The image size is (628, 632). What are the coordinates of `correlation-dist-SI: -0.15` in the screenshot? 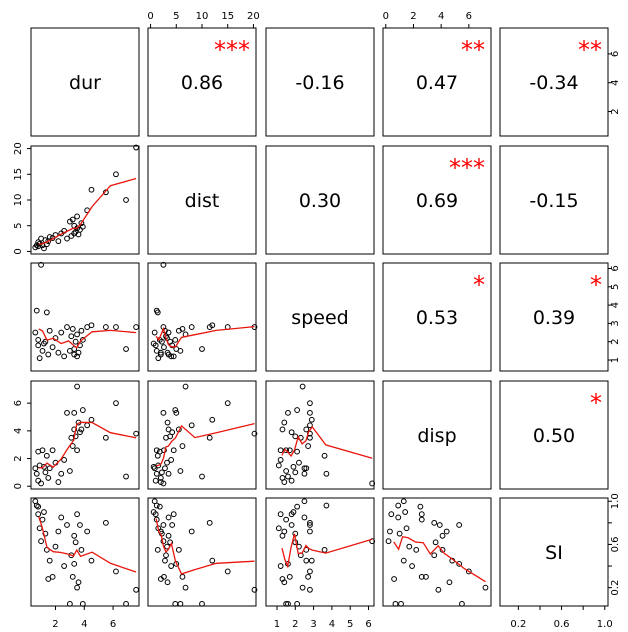 It's located at (553, 201).